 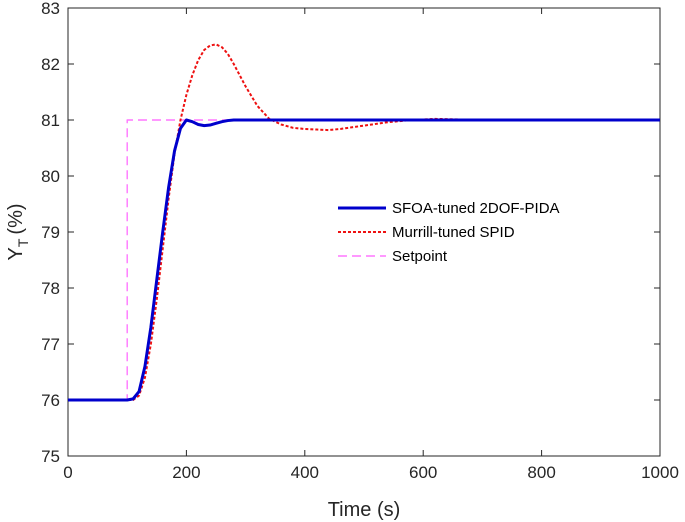 I want to click on legend-label-setpoint: Setpoint, so click(x=420, y=256).